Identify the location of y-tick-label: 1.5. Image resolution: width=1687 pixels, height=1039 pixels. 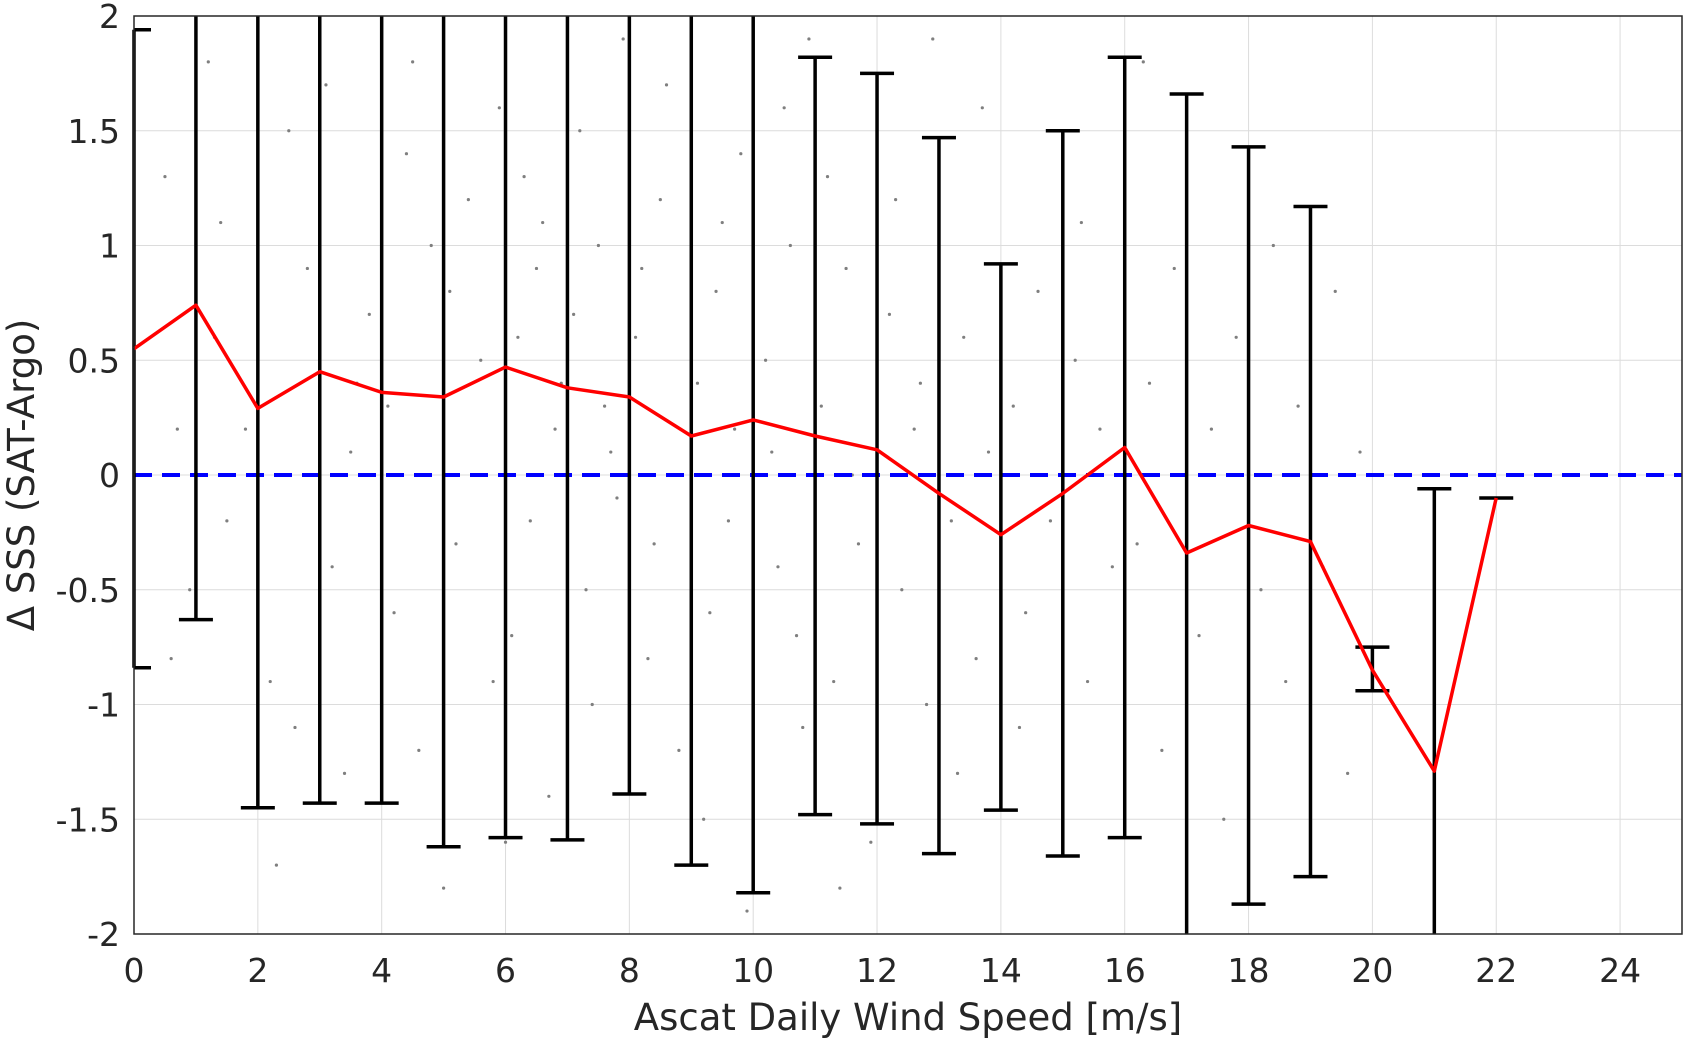
(94, 131).